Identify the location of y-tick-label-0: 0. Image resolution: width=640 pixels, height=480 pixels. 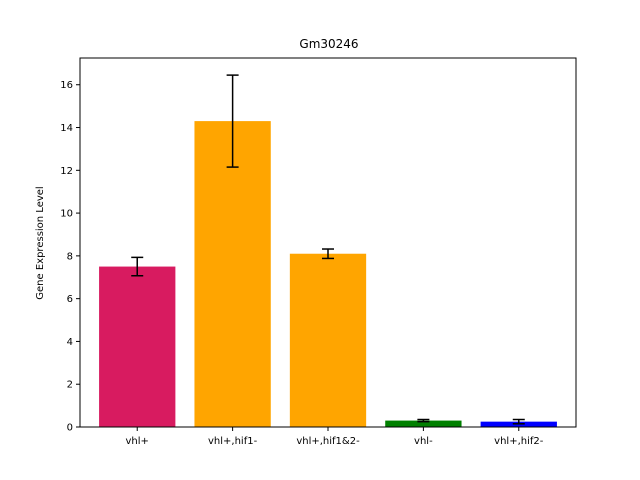
(70, 428).